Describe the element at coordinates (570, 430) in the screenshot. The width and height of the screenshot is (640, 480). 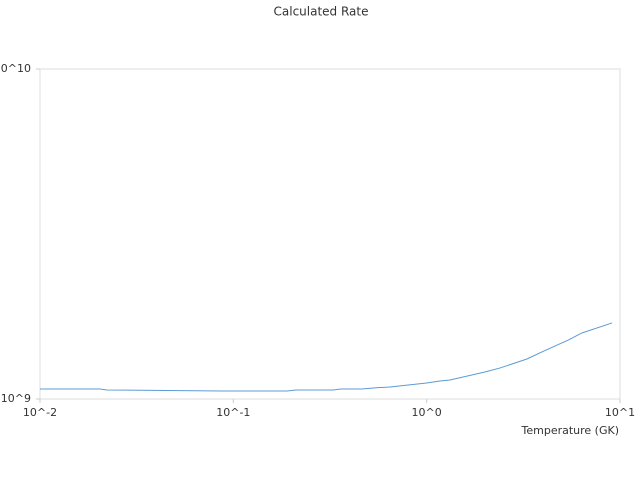
I see `x-axis-label: Temperature (GK)` at that location.